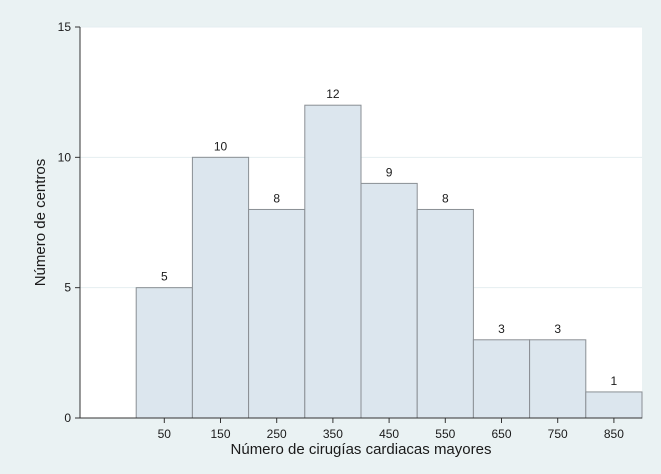 The image size is (661, 474). What do you see at coordinates (221, 146) in the screenshot?
I see `data-label: 10` at bounding box center [221, 146].